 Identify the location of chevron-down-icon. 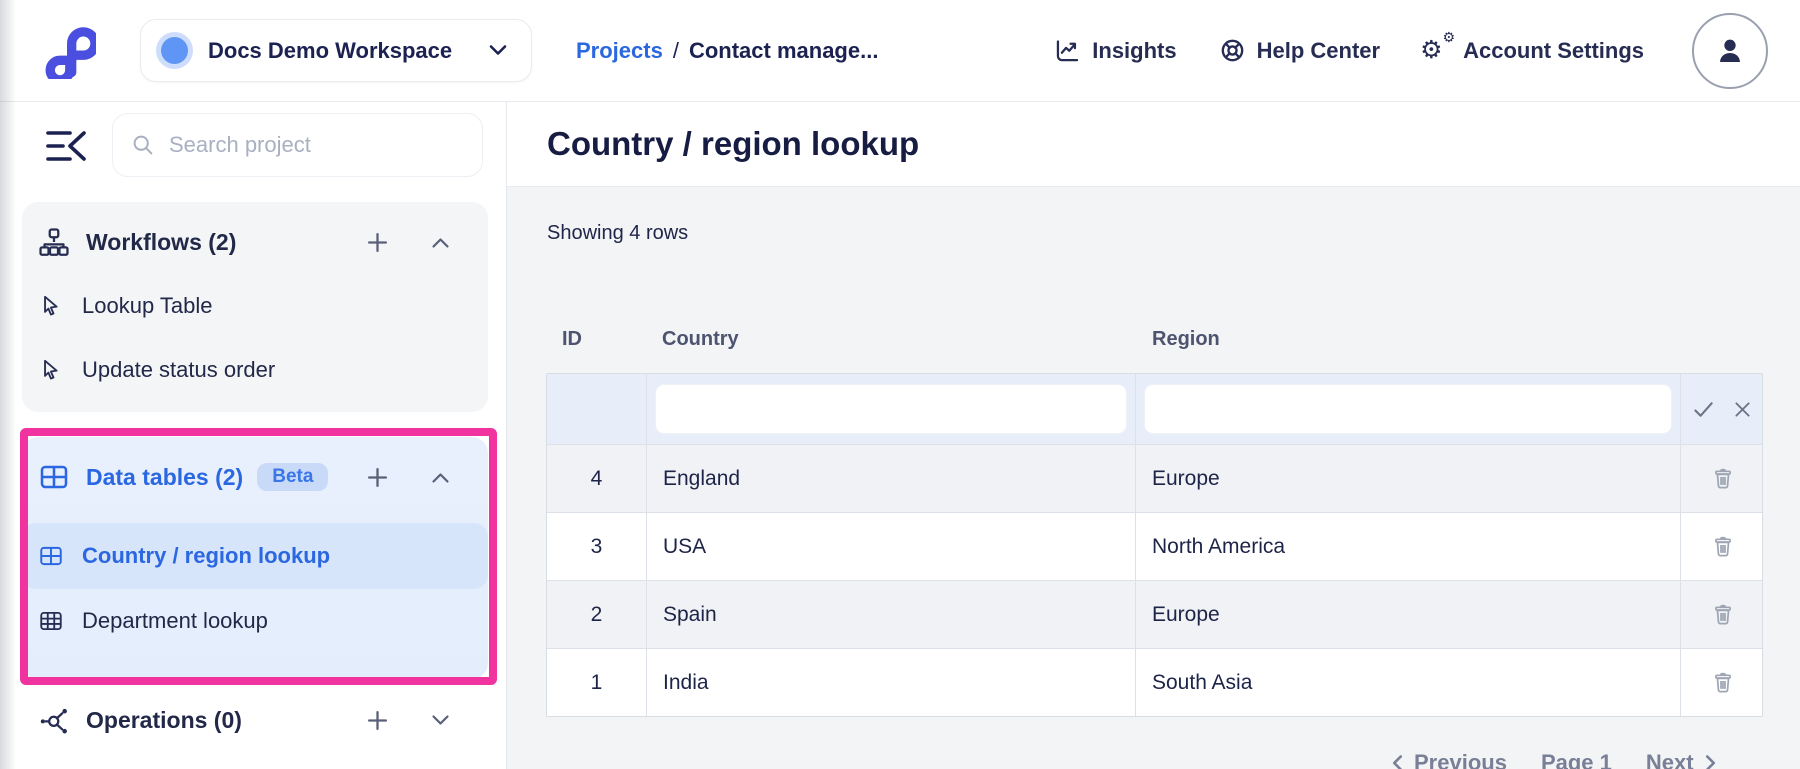
(498, 50).